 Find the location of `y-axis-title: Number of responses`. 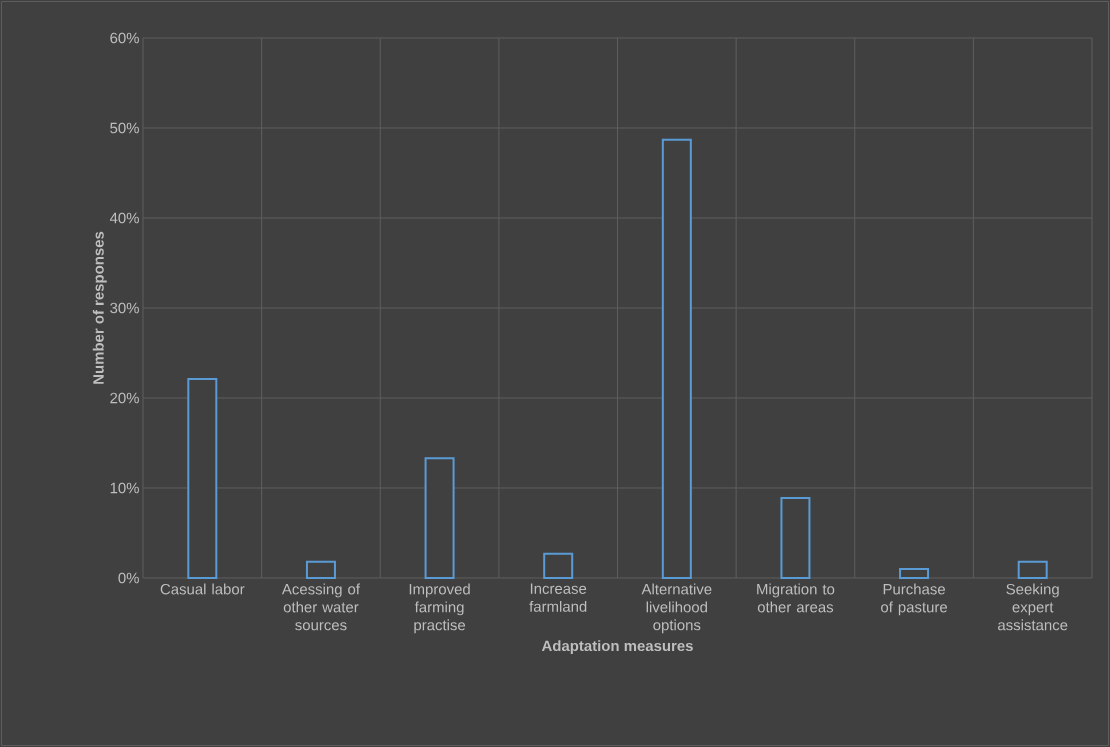

y-axis-title: Number of responses is located at coordinates (99, 307).